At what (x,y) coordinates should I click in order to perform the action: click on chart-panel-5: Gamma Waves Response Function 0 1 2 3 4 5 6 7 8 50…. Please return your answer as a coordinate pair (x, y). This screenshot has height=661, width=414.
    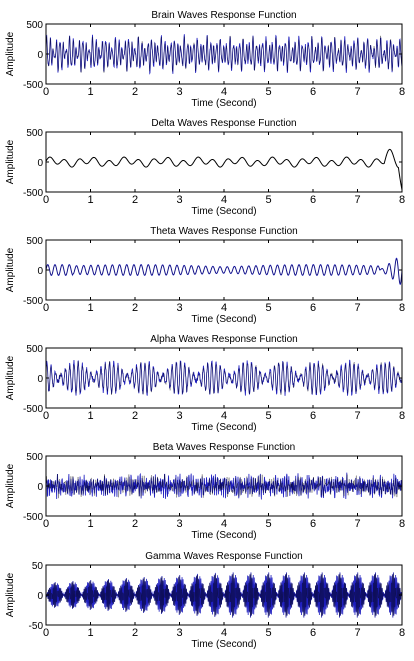
    Looking at the image, I should click on (205, 600).